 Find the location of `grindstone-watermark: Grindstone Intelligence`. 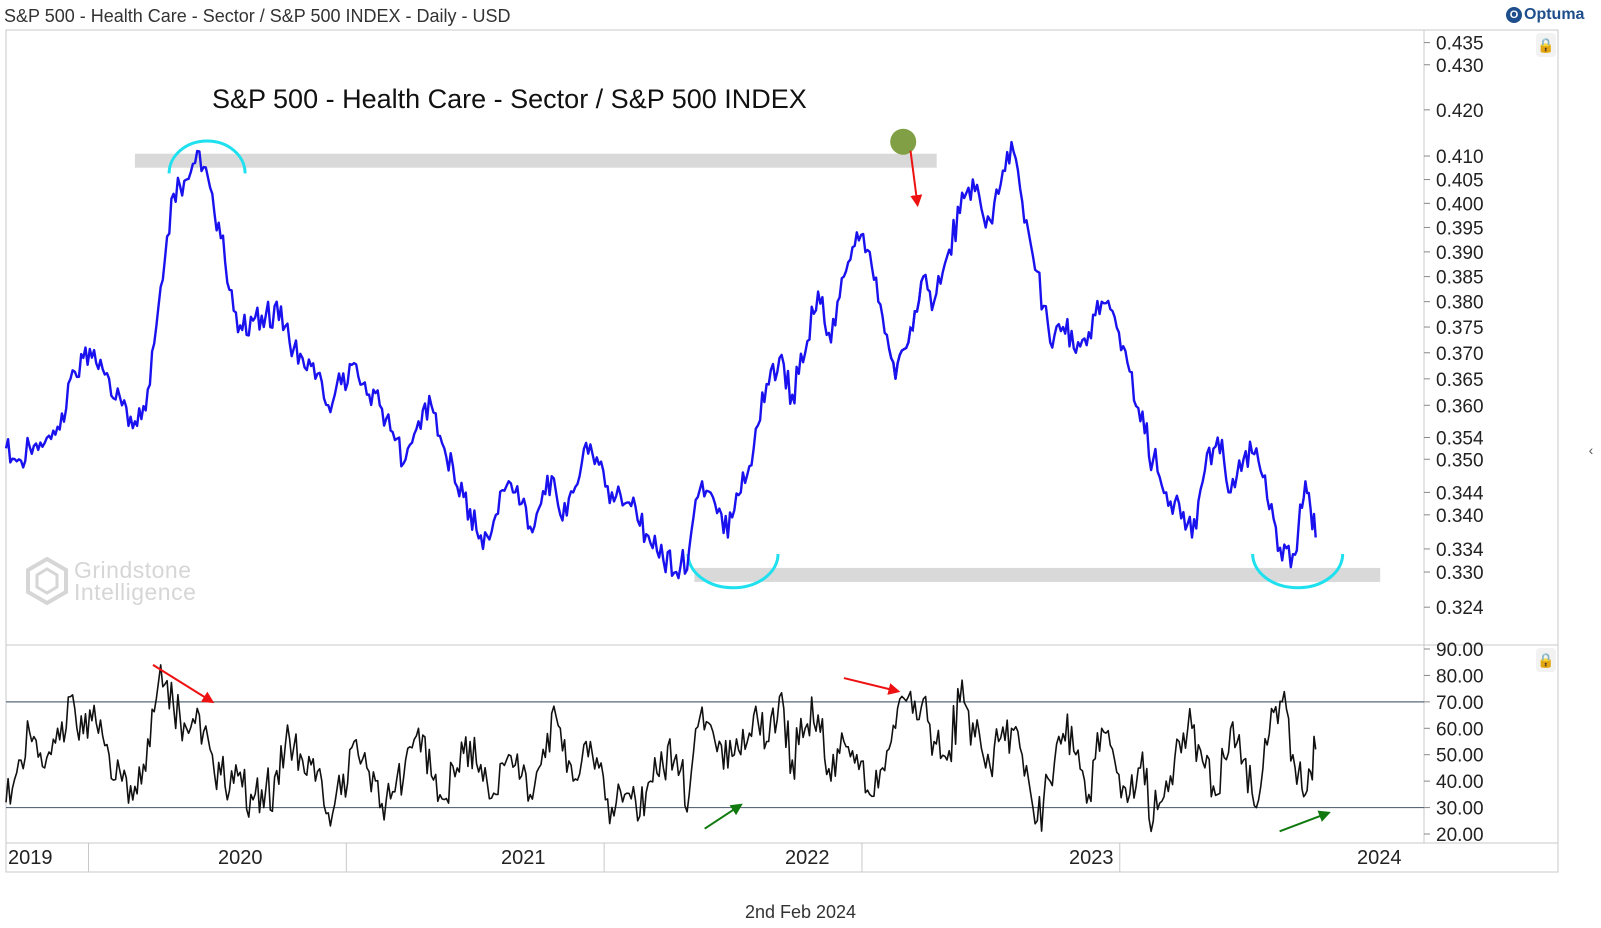

grindstone-watermark: Grindstone Intelligence is located at coordinates (111, 581).